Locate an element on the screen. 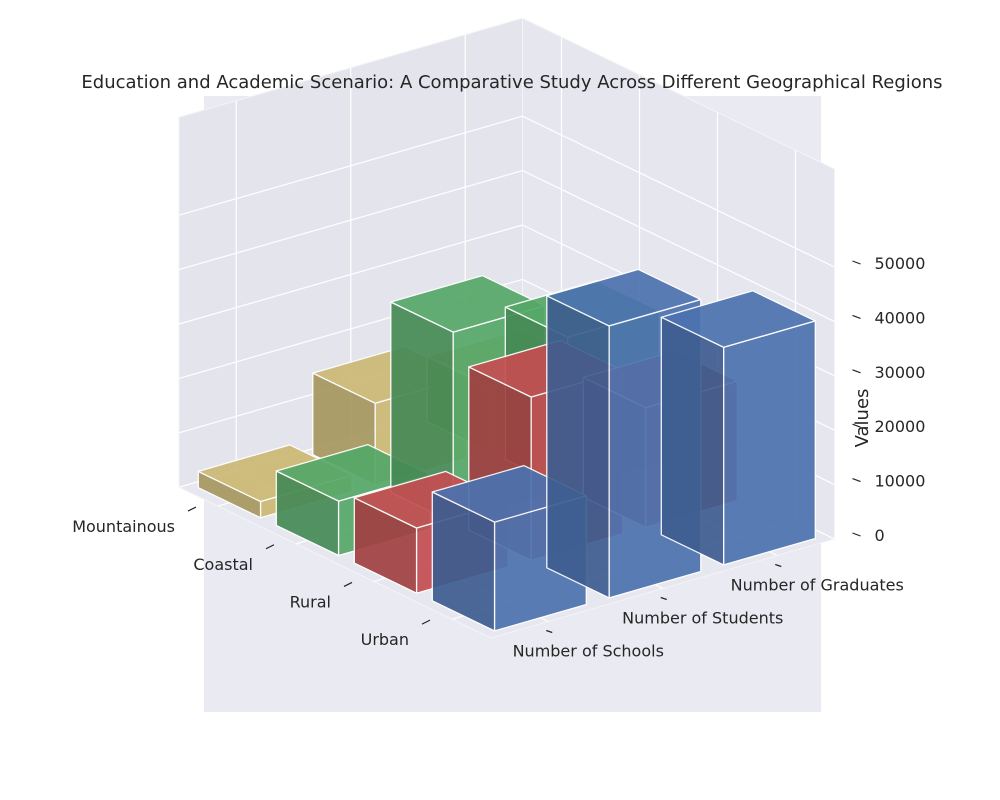 The width and height of the screenshot is (1000, 800). z-tick-label: 10000 is located at coordinates (900, 481).